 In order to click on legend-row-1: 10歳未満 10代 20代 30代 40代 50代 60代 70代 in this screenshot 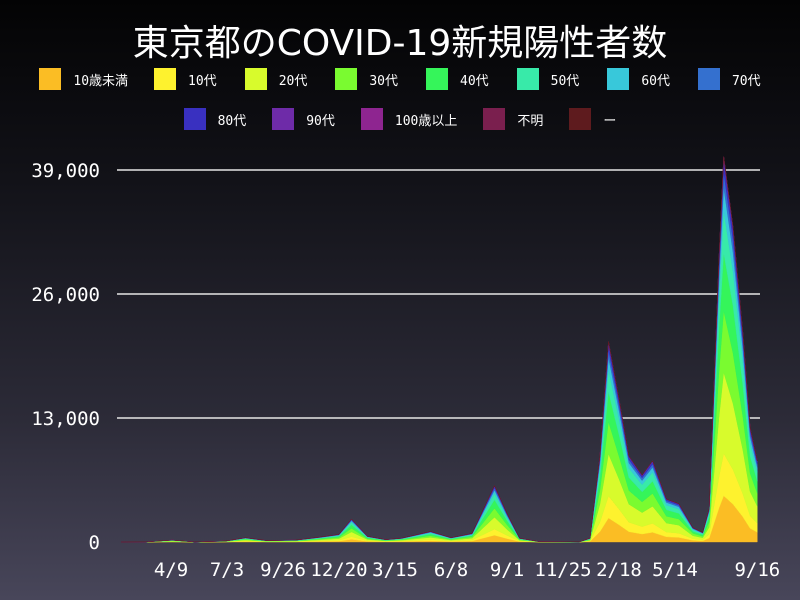, I will do `click(400, 79)`.